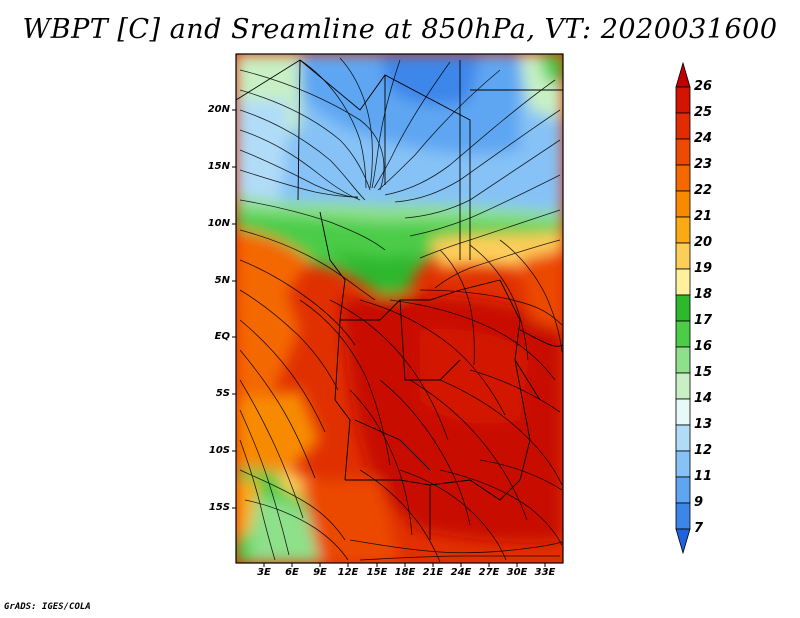  Describe the element at coordinates (219, 507) in the screenshot. I see `lat-label-15s: 15S` at that location.